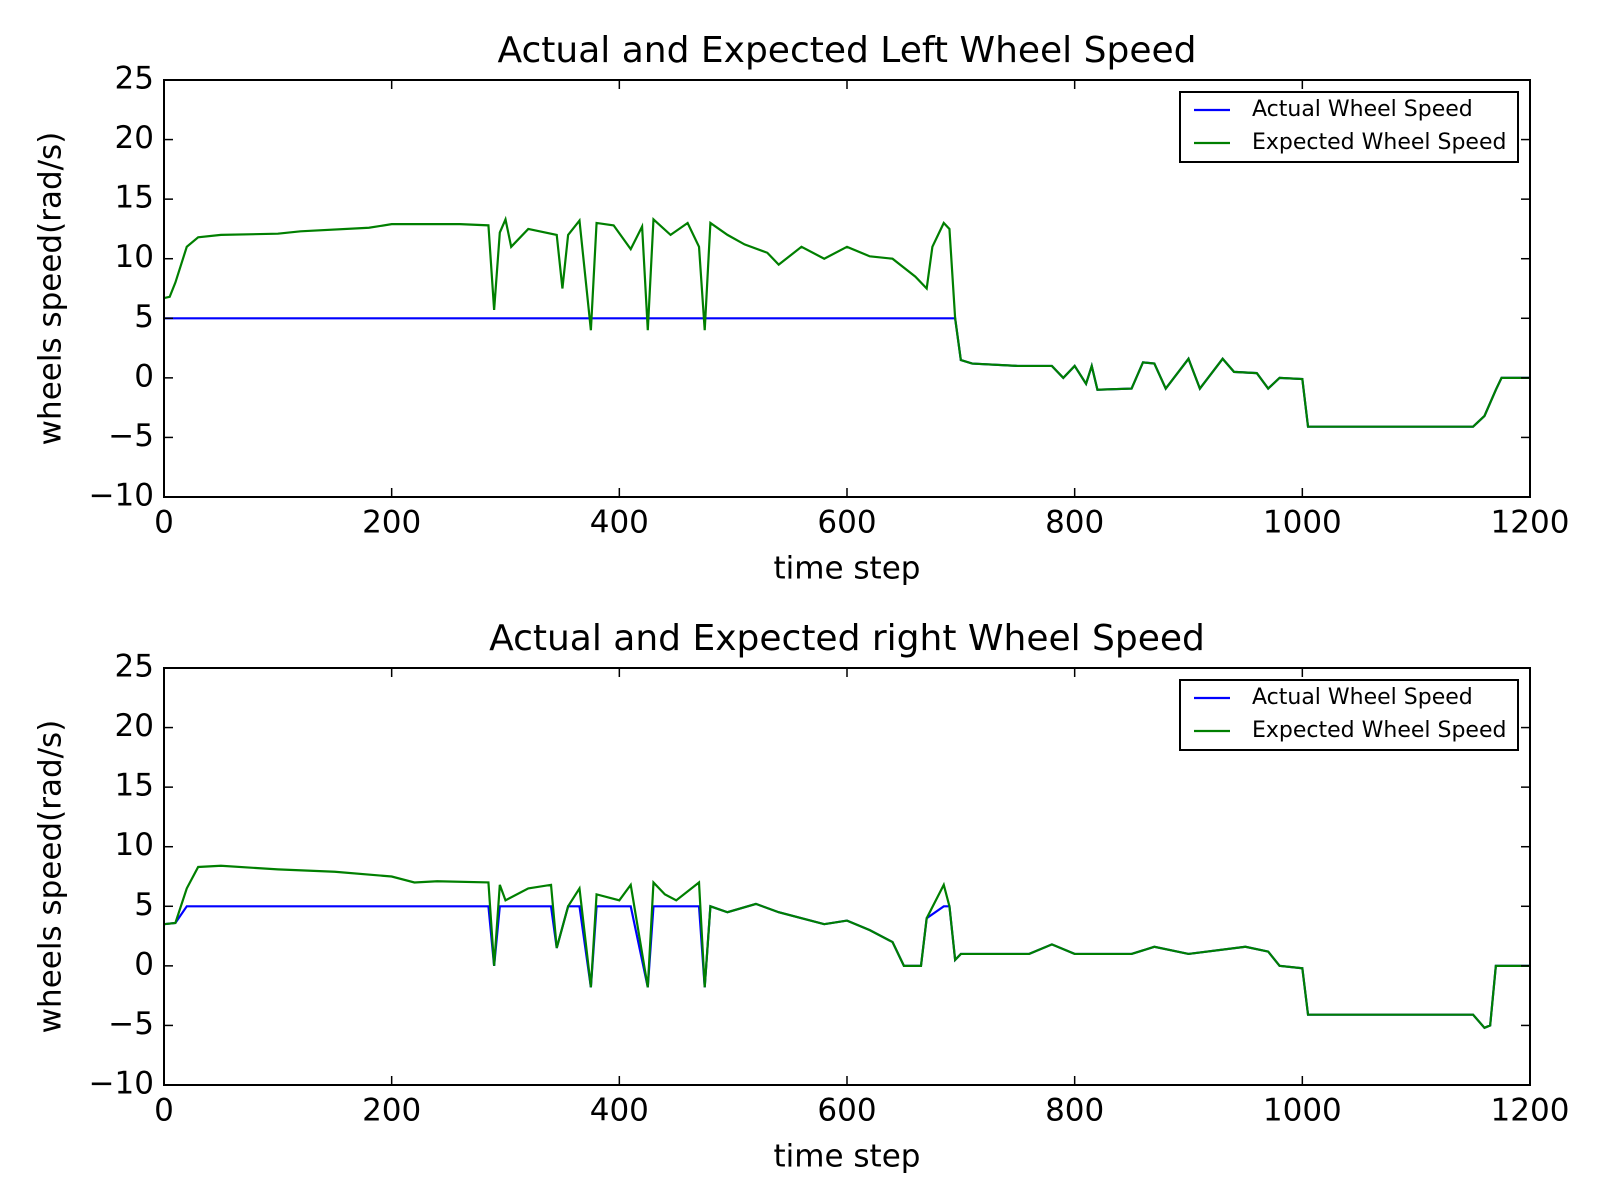  What do you see at coordinates (847, 638) in the screenshot?
I see `chart-title: Actual and Expected right Wheel Speed` at bounding box center [847, 638].